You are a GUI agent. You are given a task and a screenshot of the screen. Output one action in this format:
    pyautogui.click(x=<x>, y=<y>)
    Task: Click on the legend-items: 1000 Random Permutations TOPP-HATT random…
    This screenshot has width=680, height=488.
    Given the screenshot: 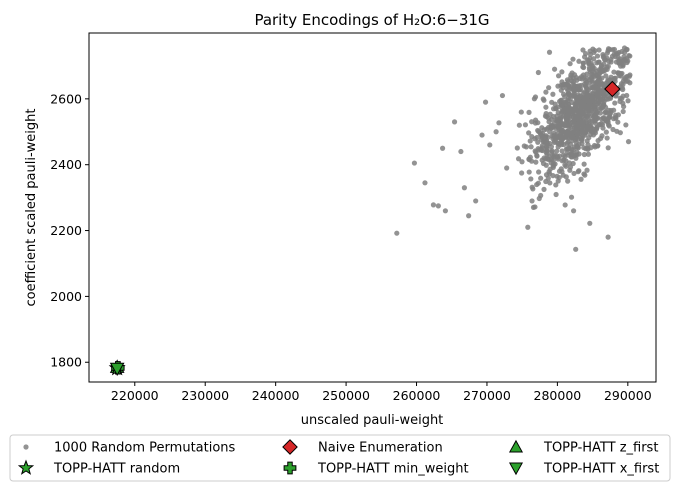 What is the action you would take?
    pyautogui.click(x=338, y=458)
    